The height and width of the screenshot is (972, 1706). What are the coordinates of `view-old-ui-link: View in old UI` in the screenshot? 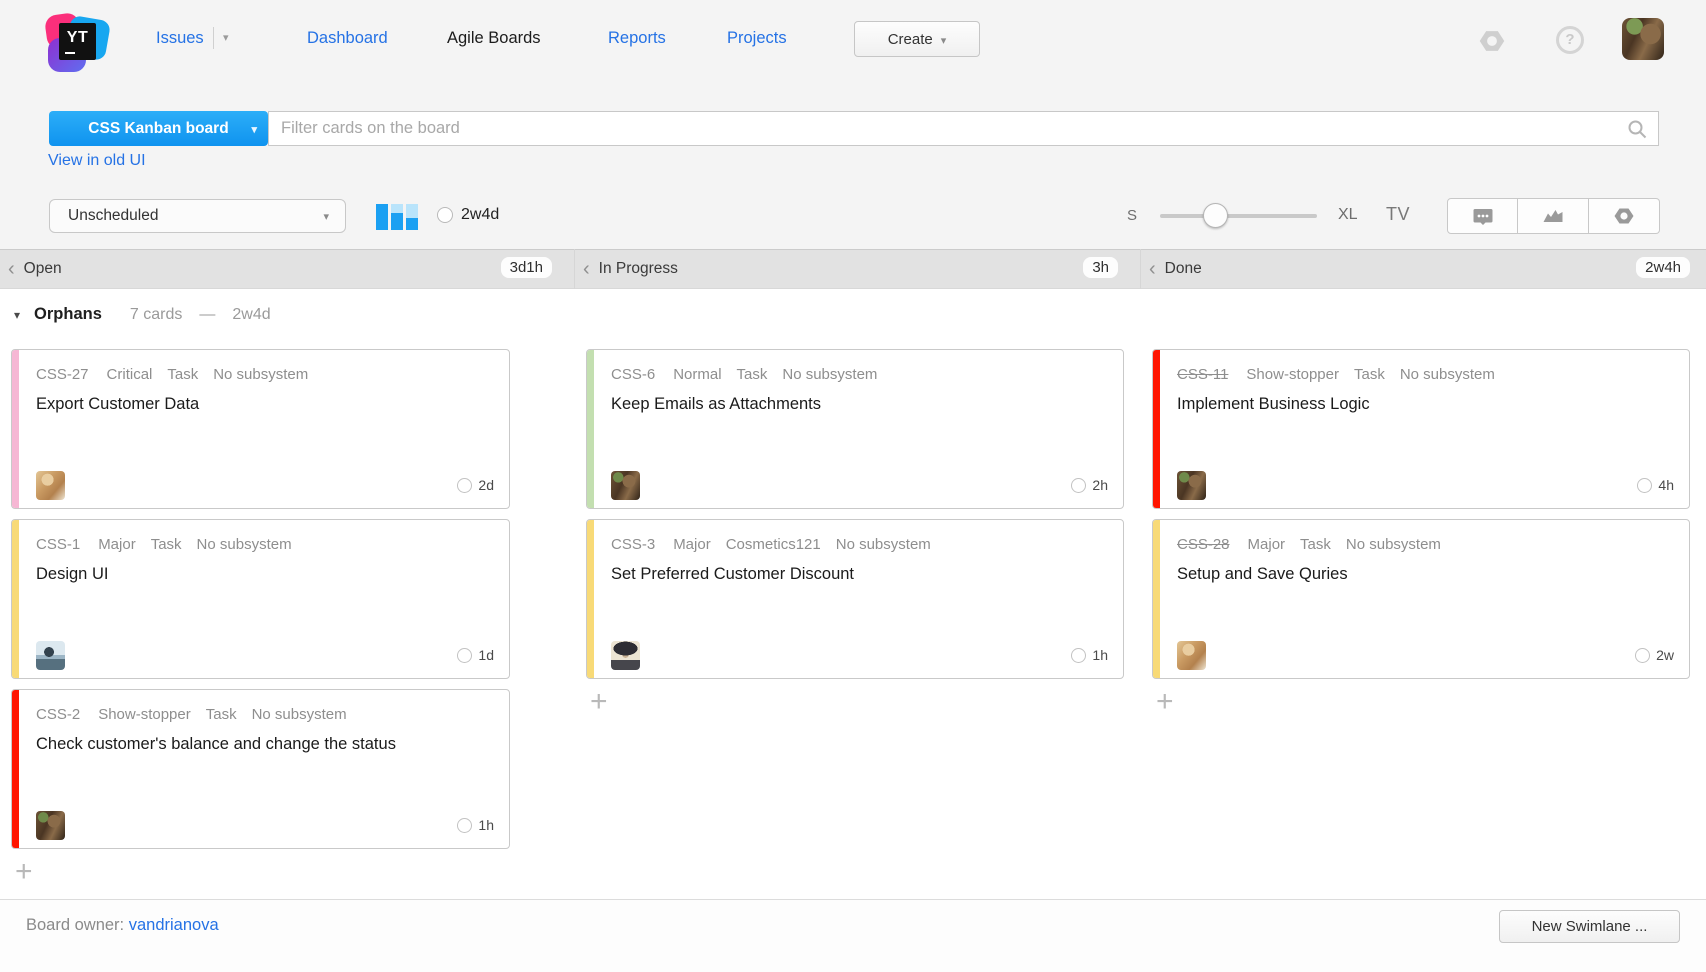 It's located at (97, 160).